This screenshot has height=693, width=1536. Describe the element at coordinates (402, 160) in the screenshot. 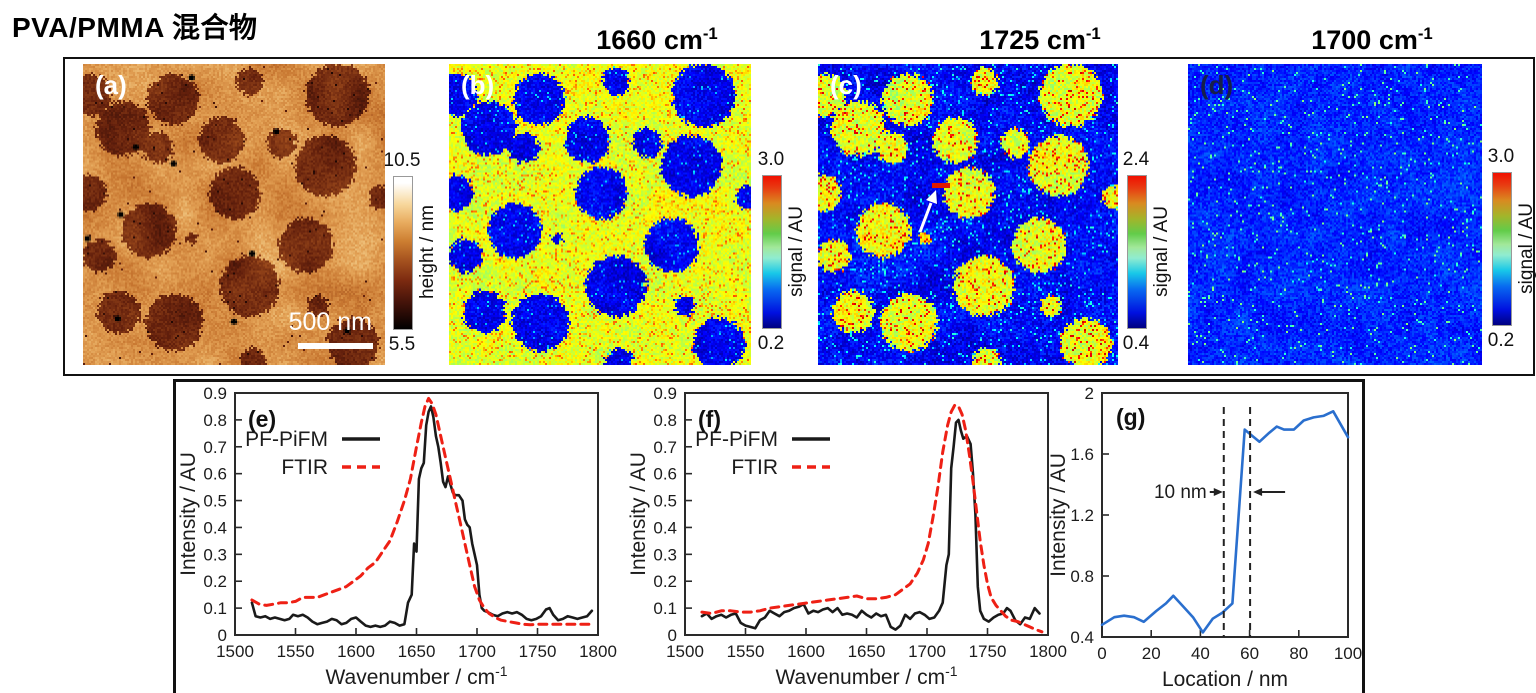

I see `colorbar-max-value: 10.5` at that location.